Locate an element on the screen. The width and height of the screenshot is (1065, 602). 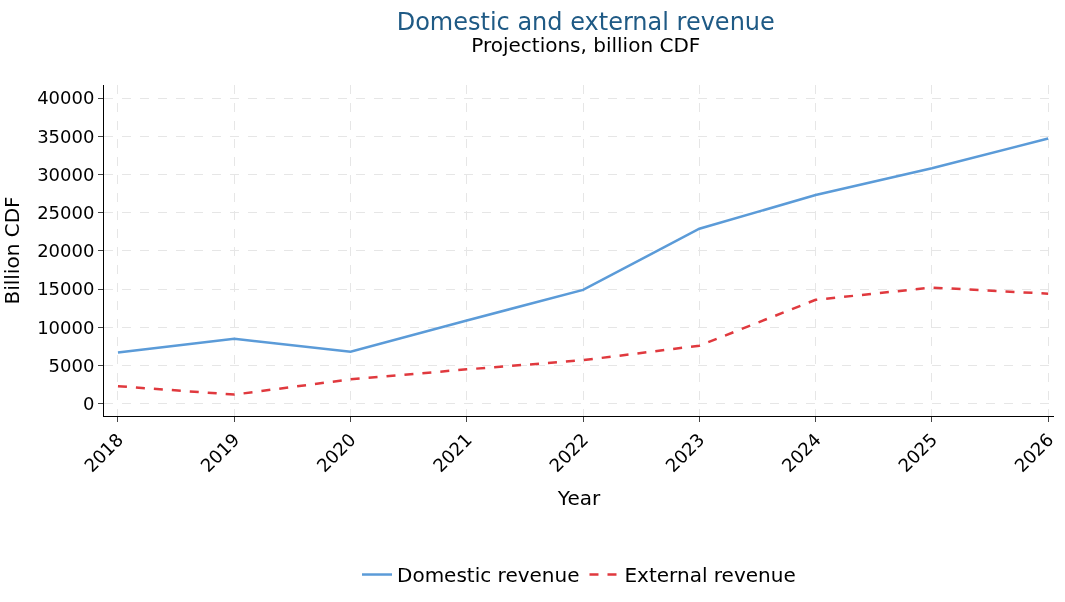
y-axis-title: Billion CDF is located at coordinates (12, 250).